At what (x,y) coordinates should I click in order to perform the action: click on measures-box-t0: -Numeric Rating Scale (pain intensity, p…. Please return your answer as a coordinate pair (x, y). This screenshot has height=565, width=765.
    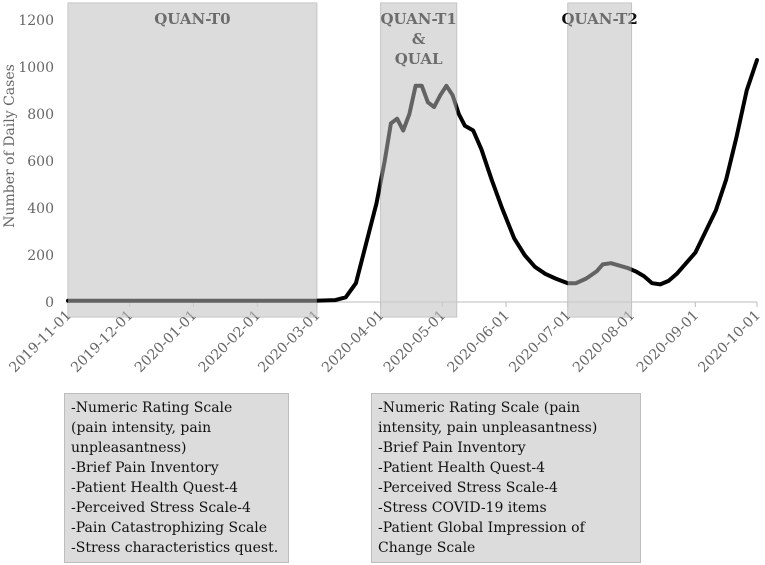
    Looking at the image, I should click on (176, 478).